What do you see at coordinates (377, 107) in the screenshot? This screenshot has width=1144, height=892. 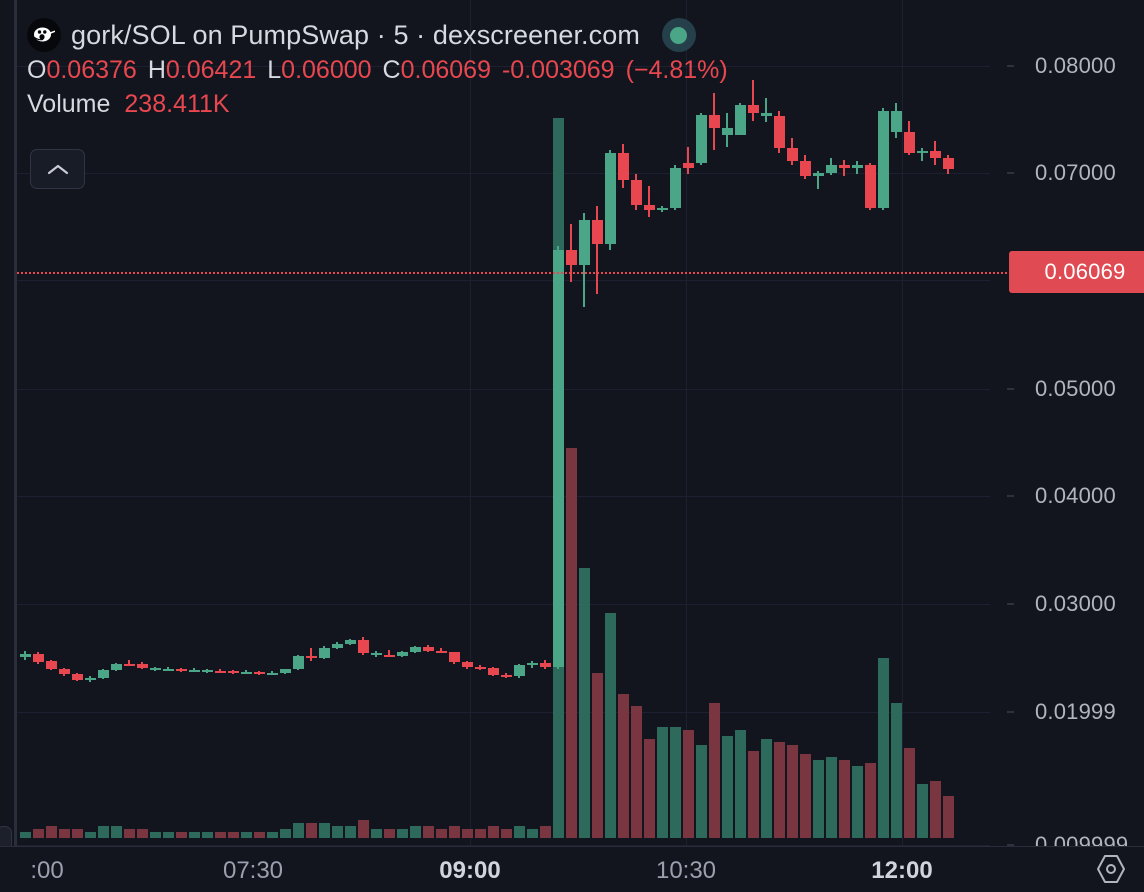 I see `volume-row: Volume 238.411K` at bounding box center [377, 107].